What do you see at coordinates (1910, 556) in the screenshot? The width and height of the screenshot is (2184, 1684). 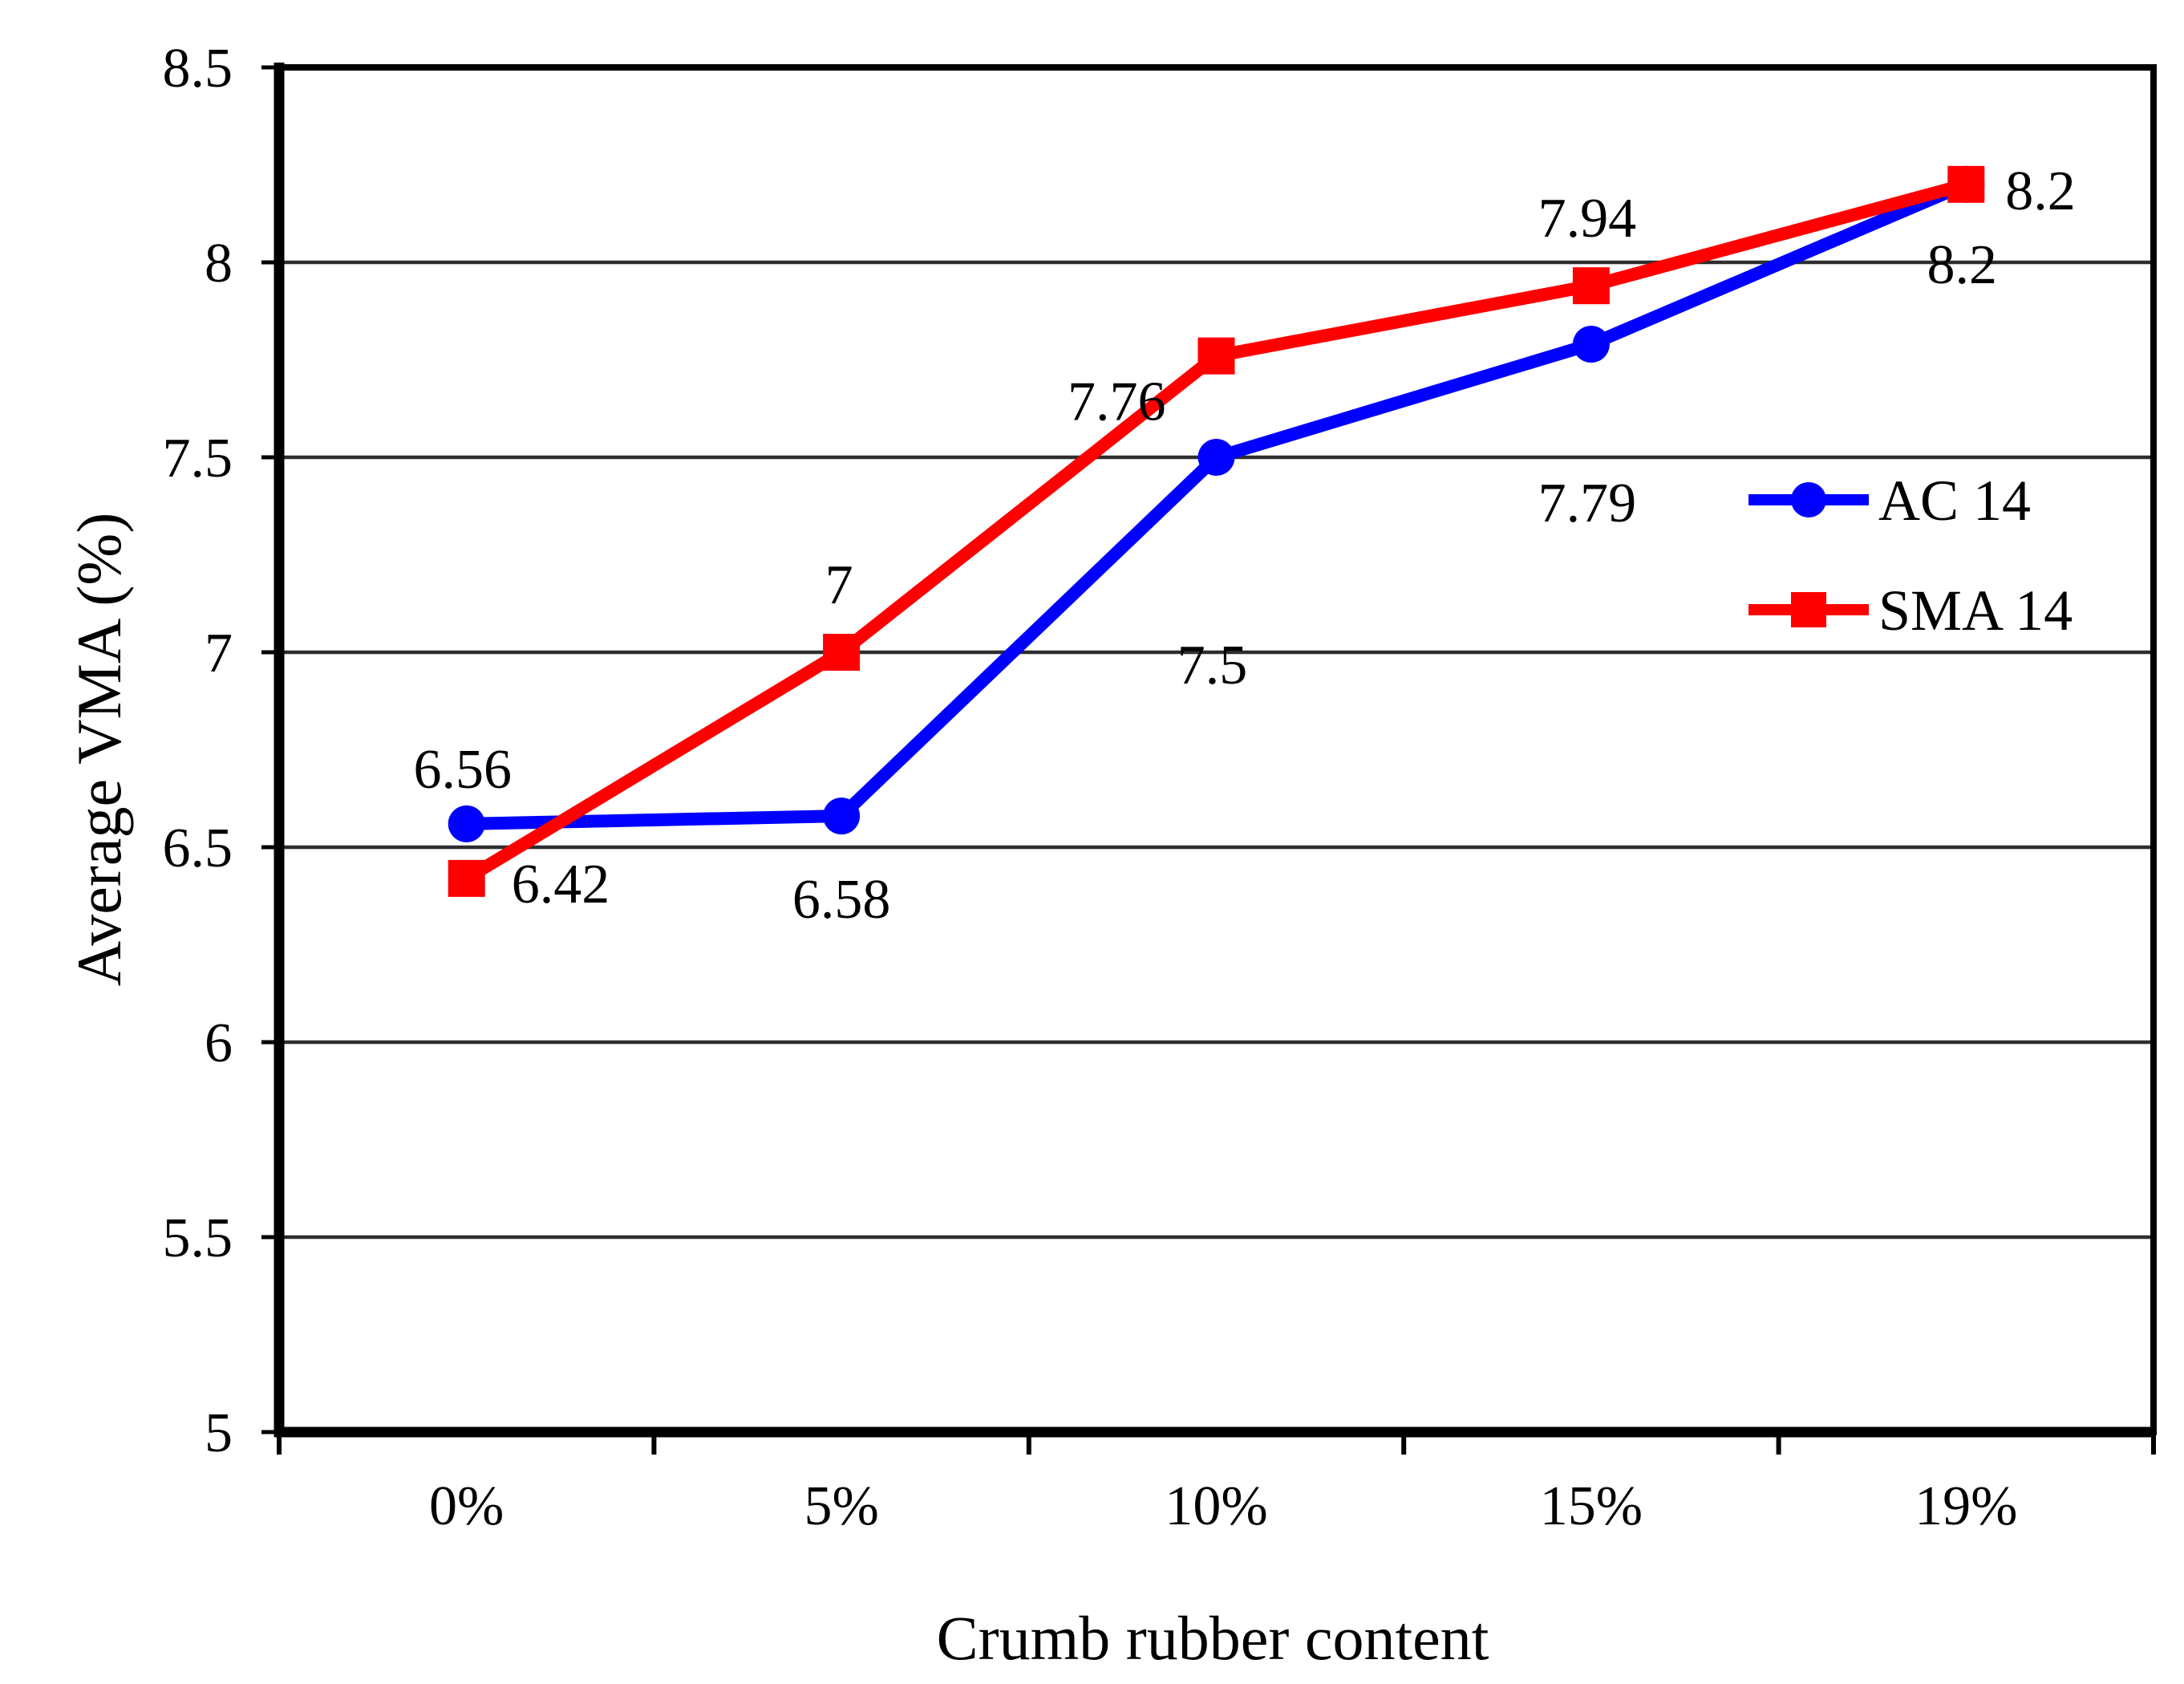 I see `legend: AC 14 SMA 14` at bounding box center [1910, 556].